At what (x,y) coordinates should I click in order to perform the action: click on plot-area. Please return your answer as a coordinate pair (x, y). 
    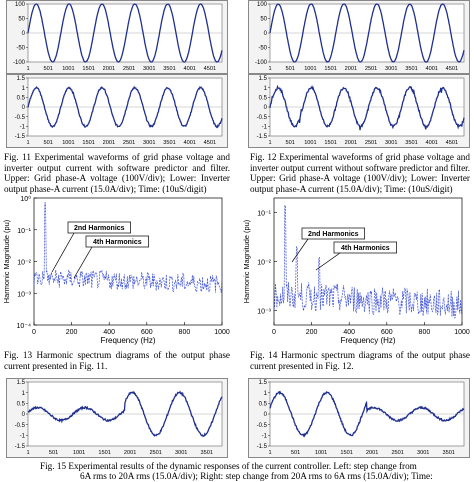
    Looking at the image, I should click on (368, 261).